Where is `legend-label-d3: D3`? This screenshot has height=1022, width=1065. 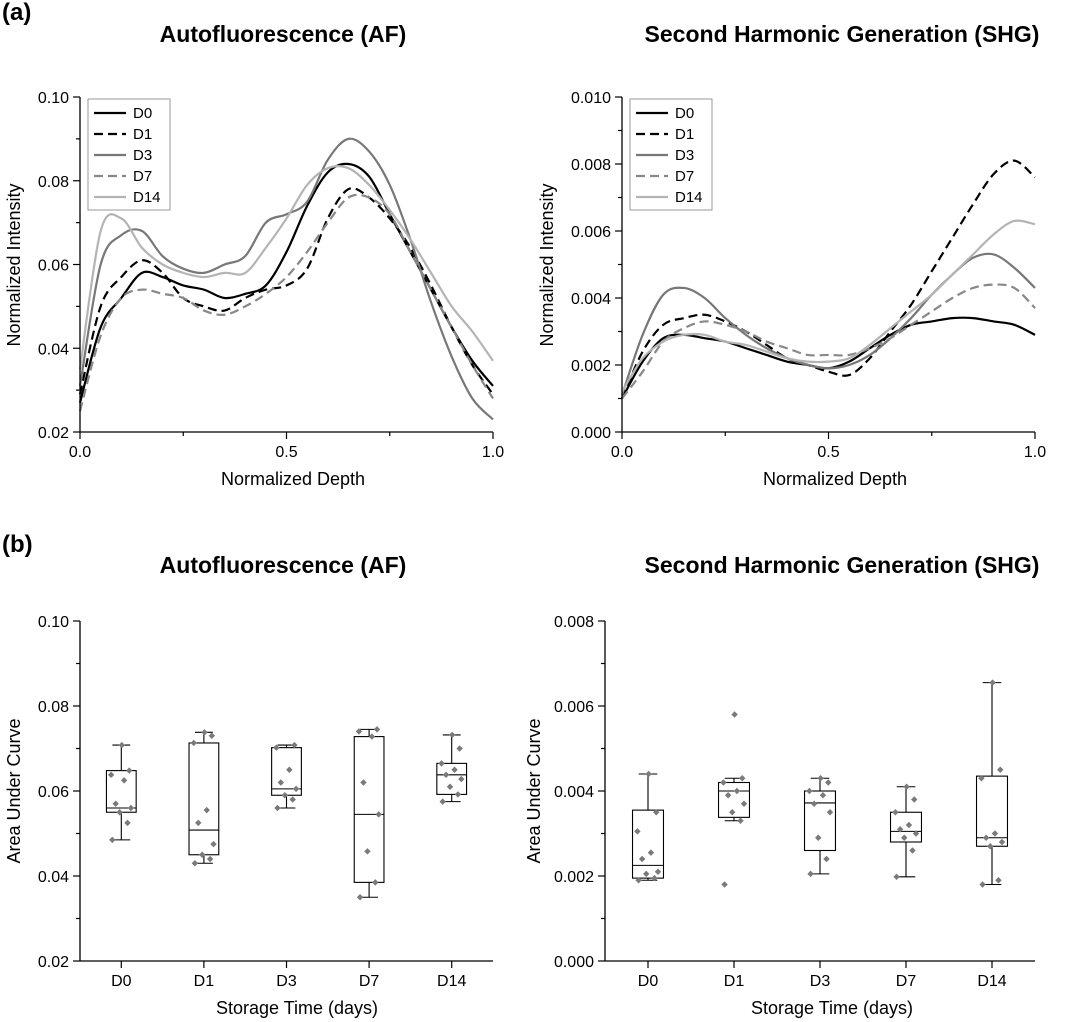 legend-label-d3: D3 is located at coordinates (142, 155).